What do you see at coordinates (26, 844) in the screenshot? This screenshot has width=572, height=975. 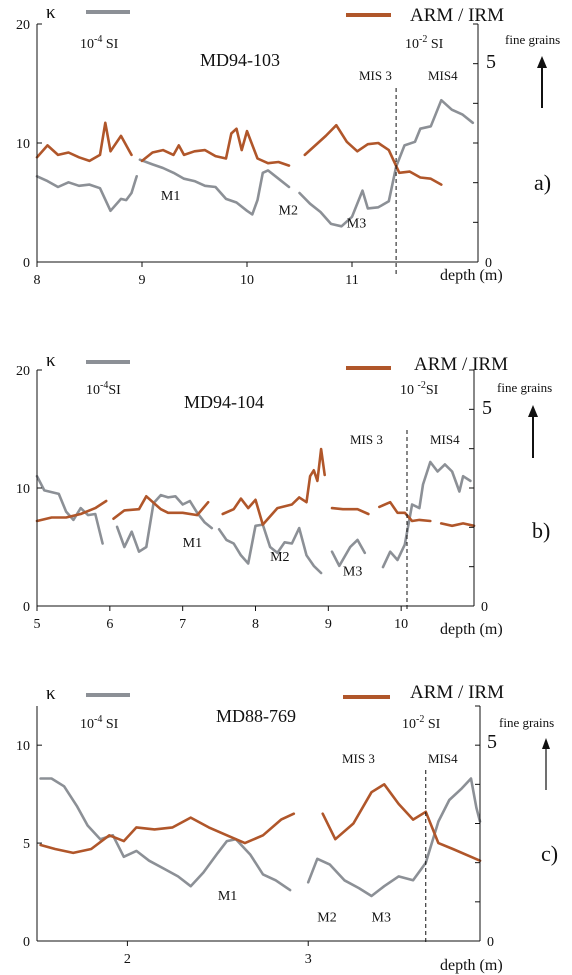 I see `y-tick-label: 5` at bounding box center [26, 844].